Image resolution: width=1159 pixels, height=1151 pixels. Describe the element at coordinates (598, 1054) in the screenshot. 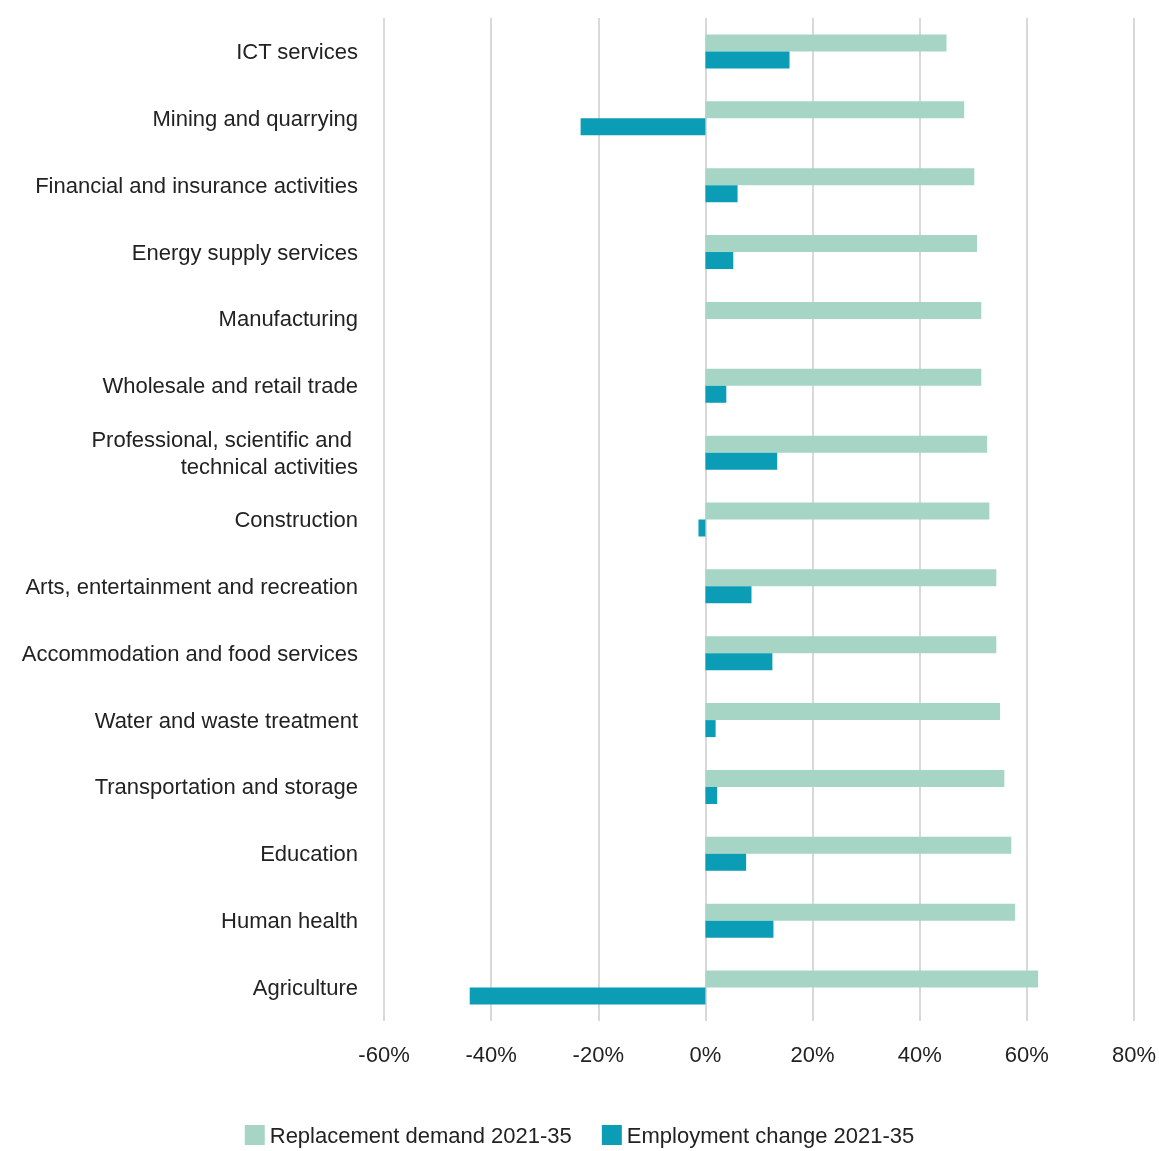

I see `x-tick-label: -20%` at that location.